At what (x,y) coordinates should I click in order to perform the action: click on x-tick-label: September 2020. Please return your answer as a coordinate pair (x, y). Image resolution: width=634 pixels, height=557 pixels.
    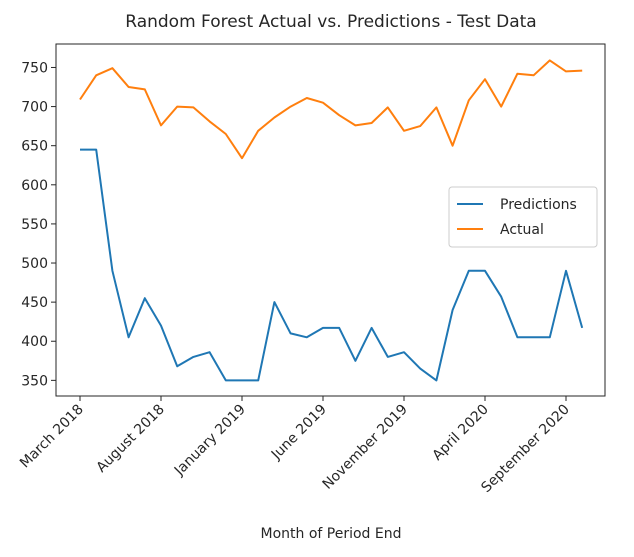
    Looking at the image, I should click on (525, 449).